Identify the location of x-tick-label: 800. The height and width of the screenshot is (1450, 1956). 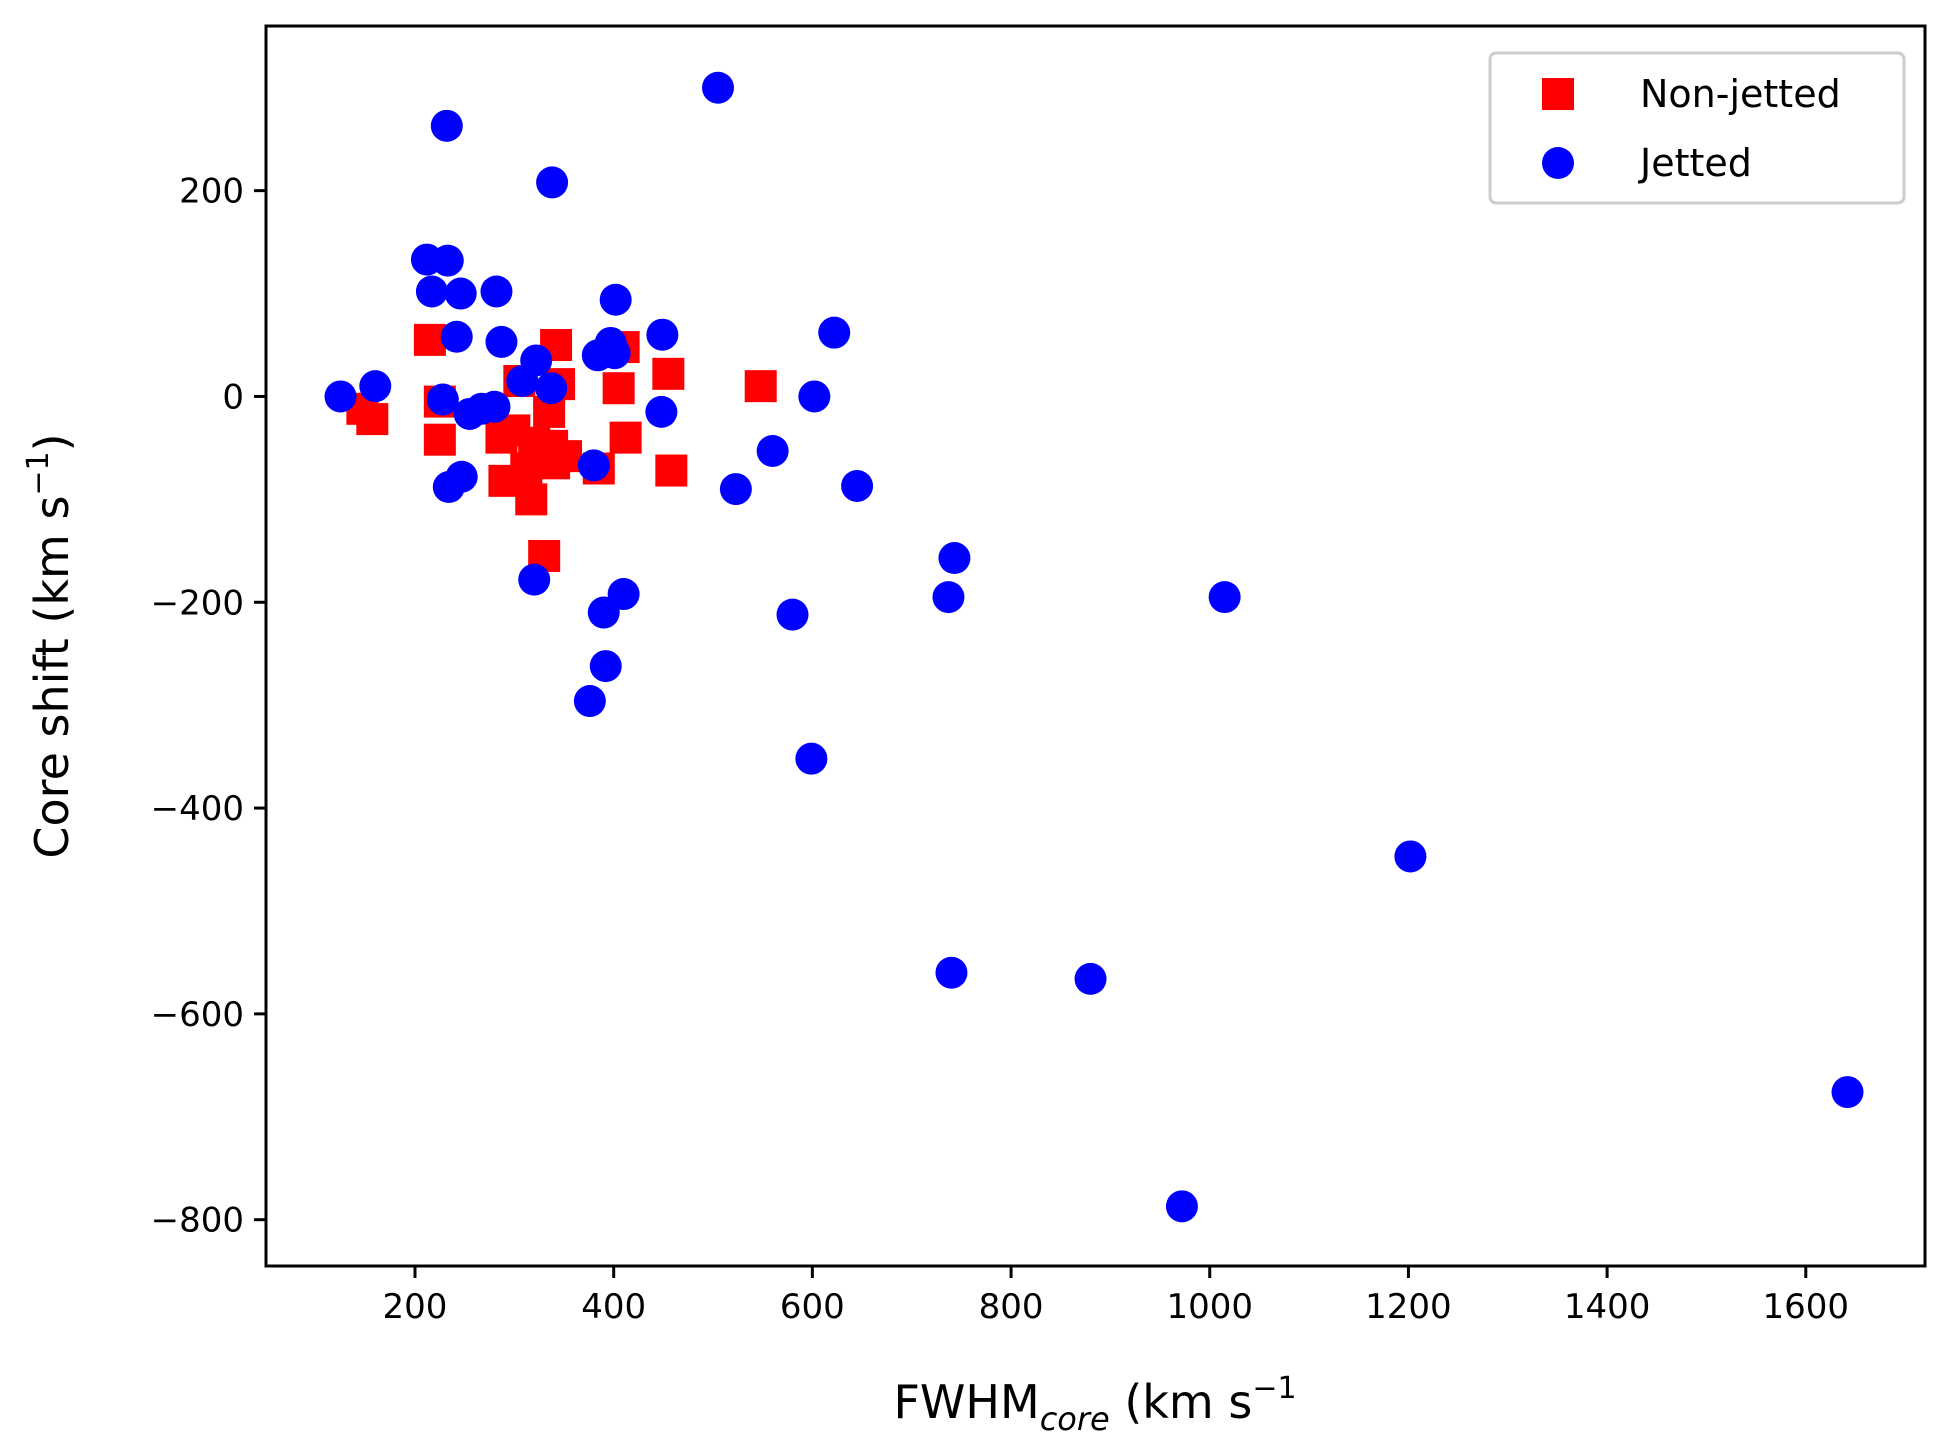
(1011, 1307).